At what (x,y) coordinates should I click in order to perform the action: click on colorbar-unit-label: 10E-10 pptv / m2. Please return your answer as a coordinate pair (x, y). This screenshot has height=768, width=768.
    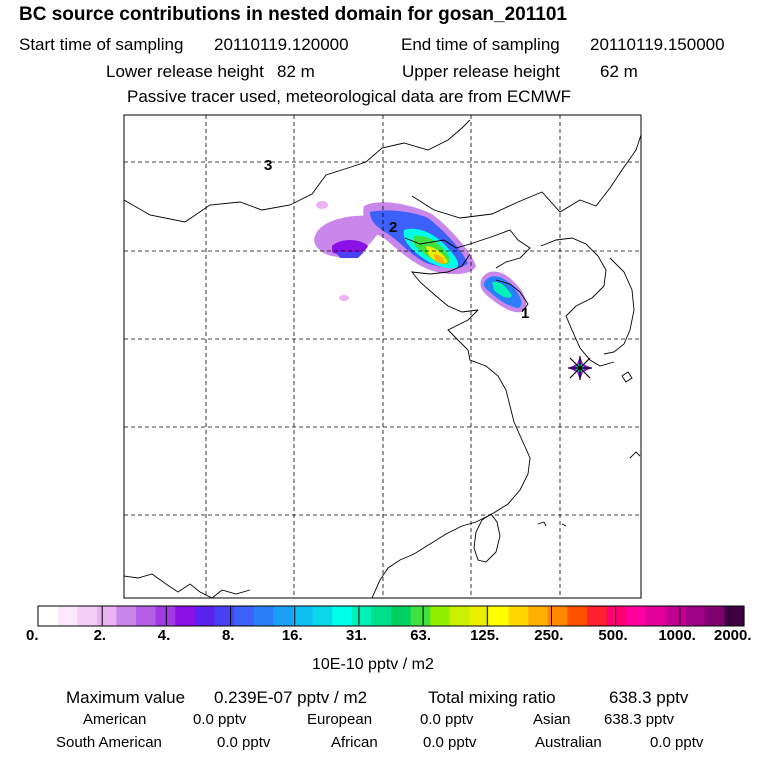
    Looking at the image, I should click on (373, 664).